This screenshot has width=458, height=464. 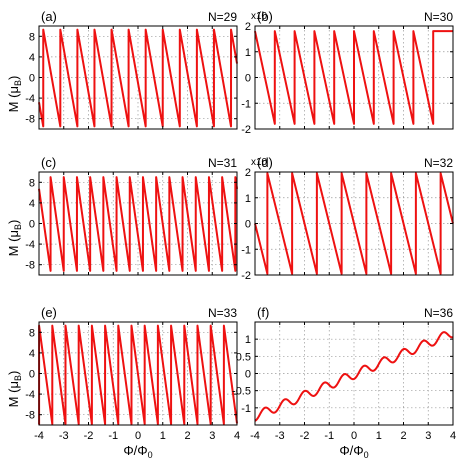 I want to click on x-axis-title-left: Φ/Φ0, so click(x=137, y=451).